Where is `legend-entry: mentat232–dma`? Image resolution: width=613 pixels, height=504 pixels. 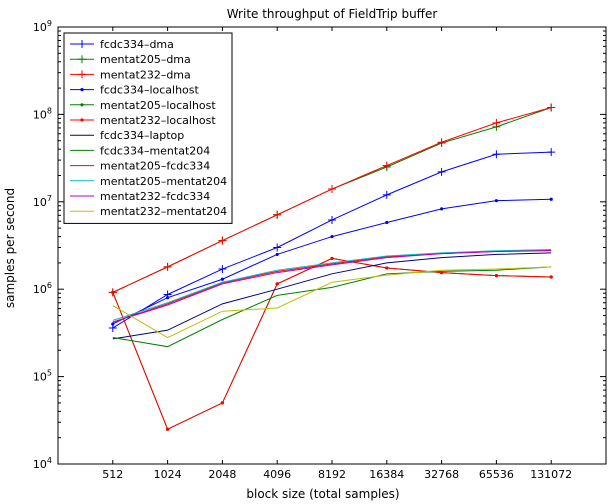
legend-entry: mentat232–dma is located at coordinates (130, 74).